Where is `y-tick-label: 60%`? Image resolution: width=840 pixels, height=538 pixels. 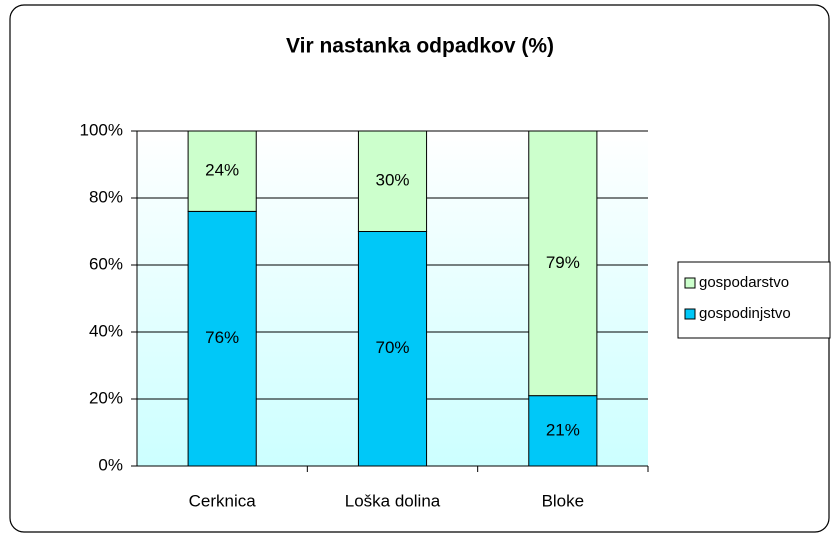
y-tick-label: 60% is located at coordinates (106, 263).